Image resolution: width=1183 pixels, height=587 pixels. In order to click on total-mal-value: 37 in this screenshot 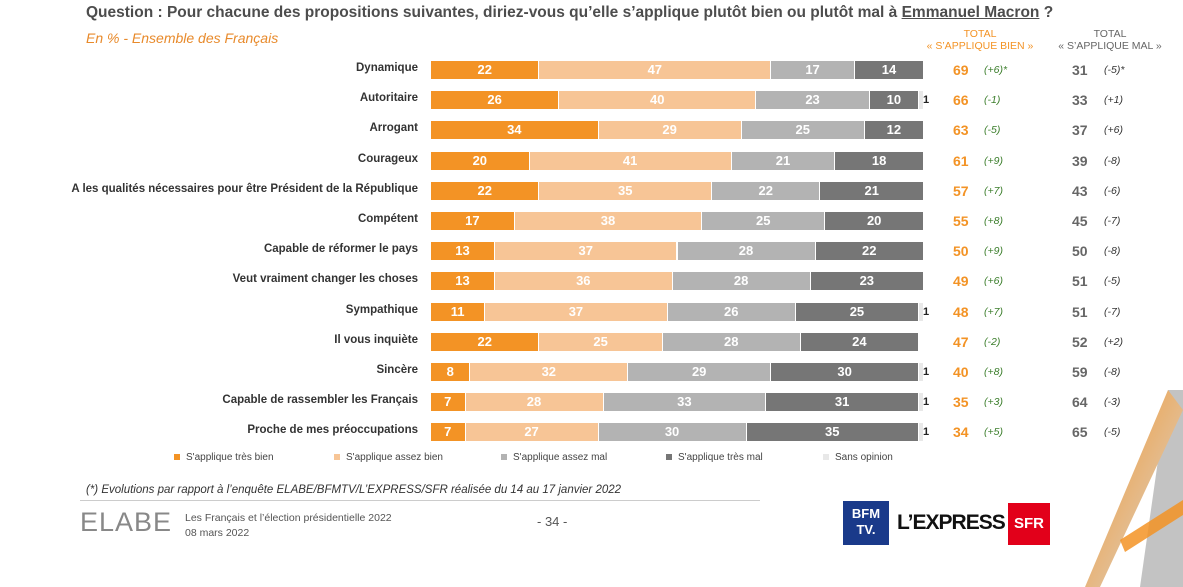, I will do `click(1080, 130)`.